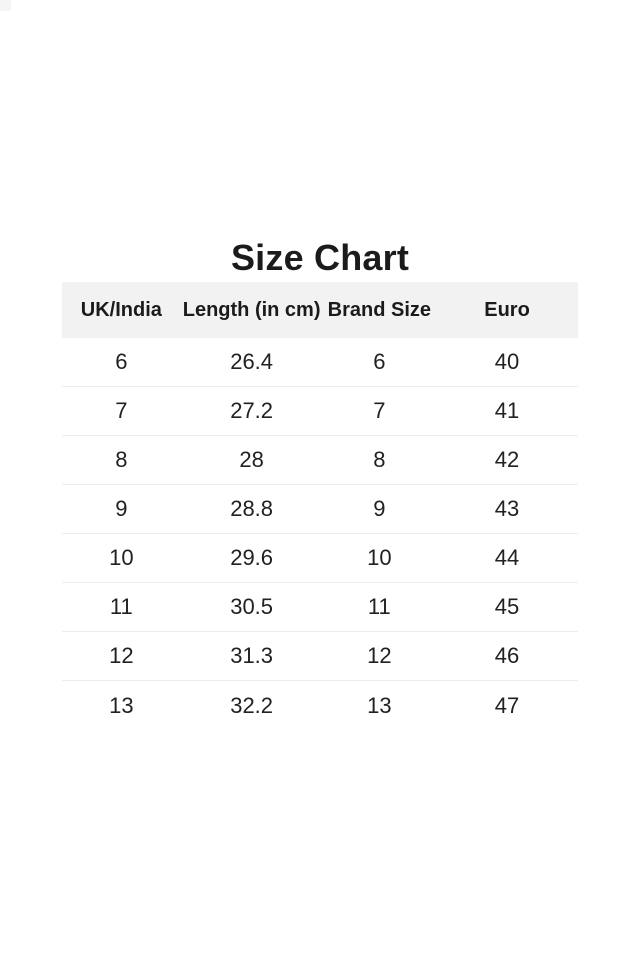 Image resolution: width=640 pixels, height=960 pixels. I want to click on corner-artifact, so click(5, 5).